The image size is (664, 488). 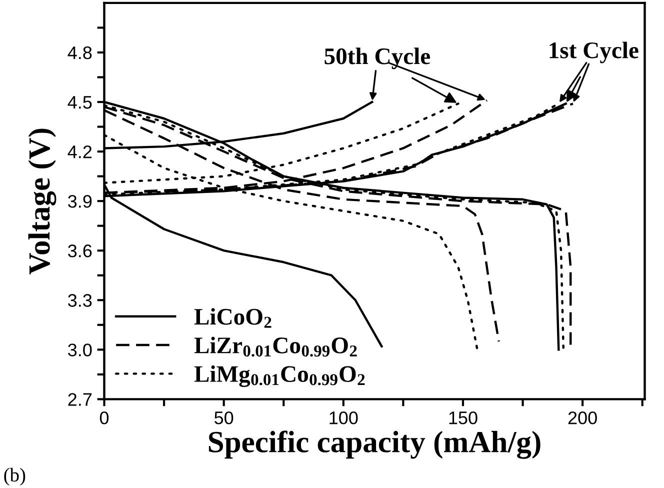 I want to click on x-axis-title: Specific capacity (mAh/g), so click(x=374, y=444).